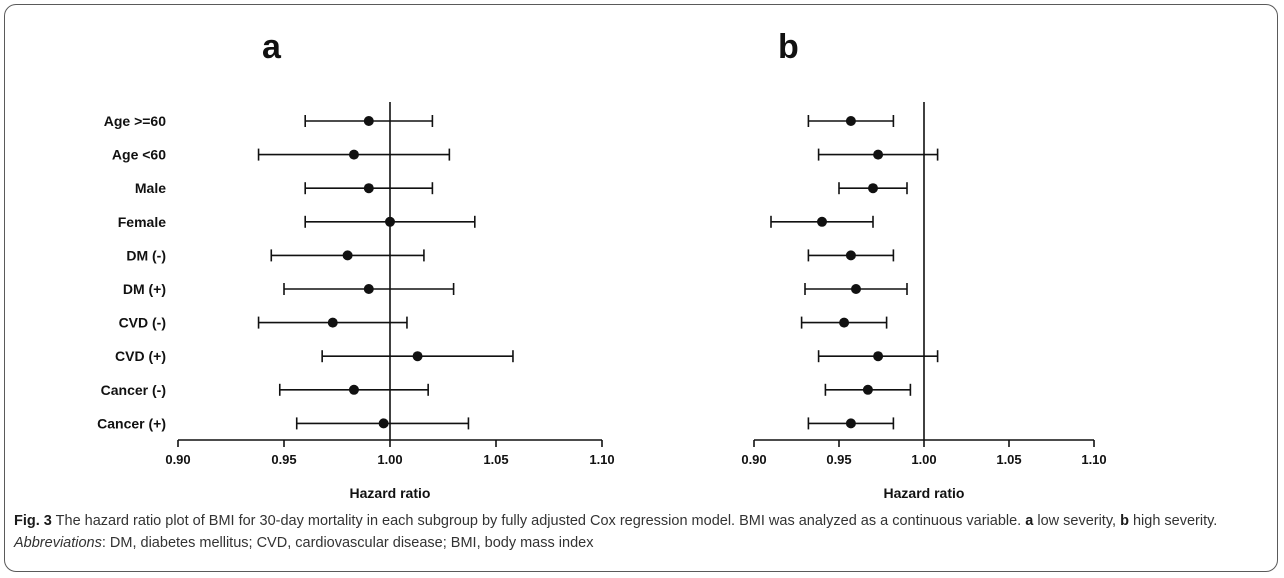  I want to click on category-label: CVD (+), so click(140, 356).